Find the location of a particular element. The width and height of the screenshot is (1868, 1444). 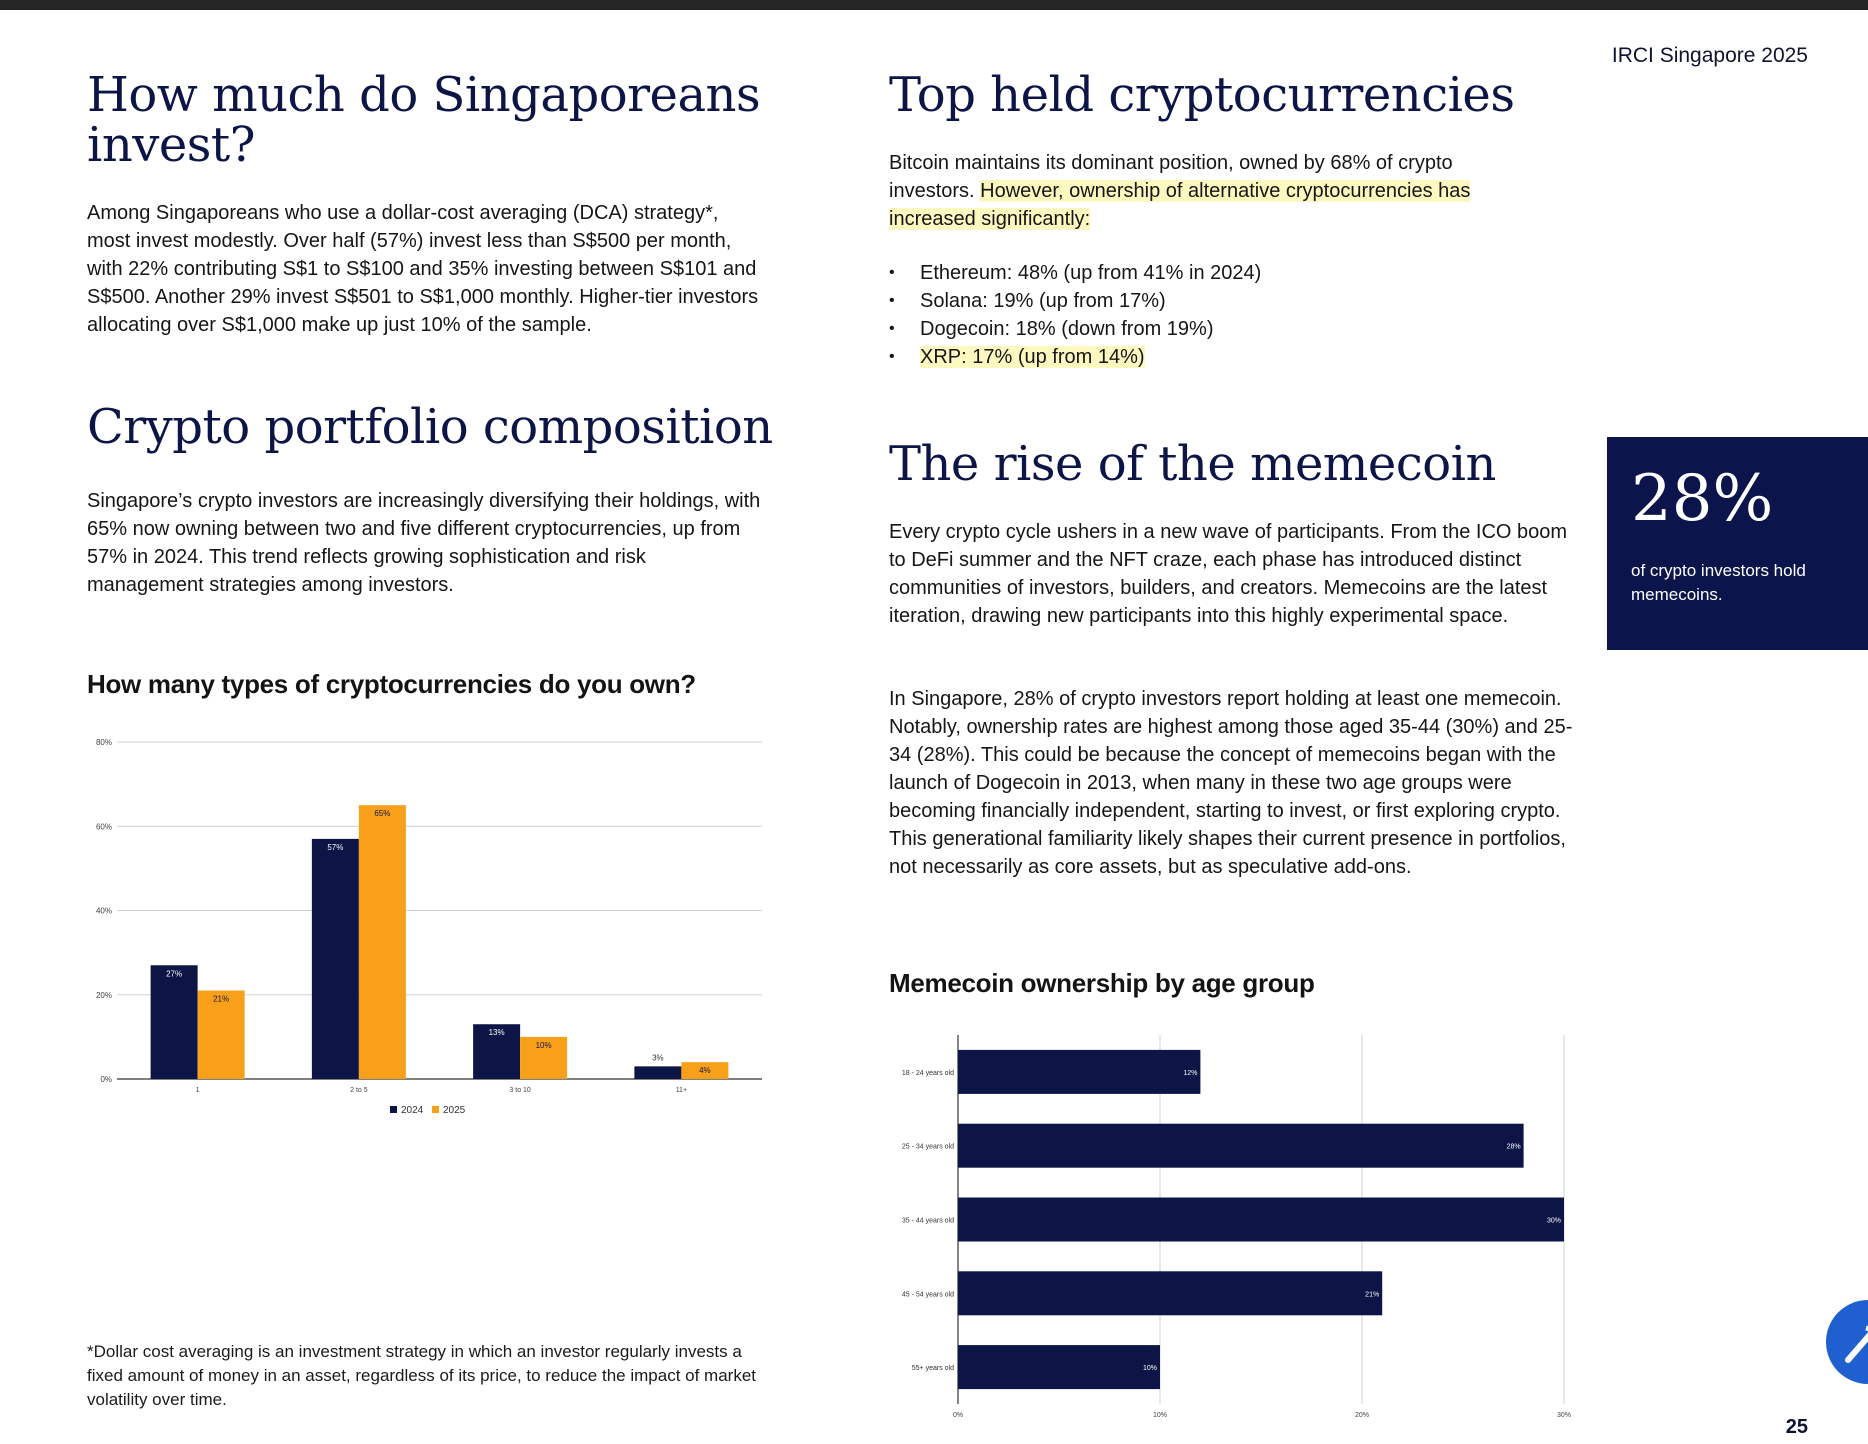

y-tick-label: 35 - 44 years old is located at coordinates (928, 1221).